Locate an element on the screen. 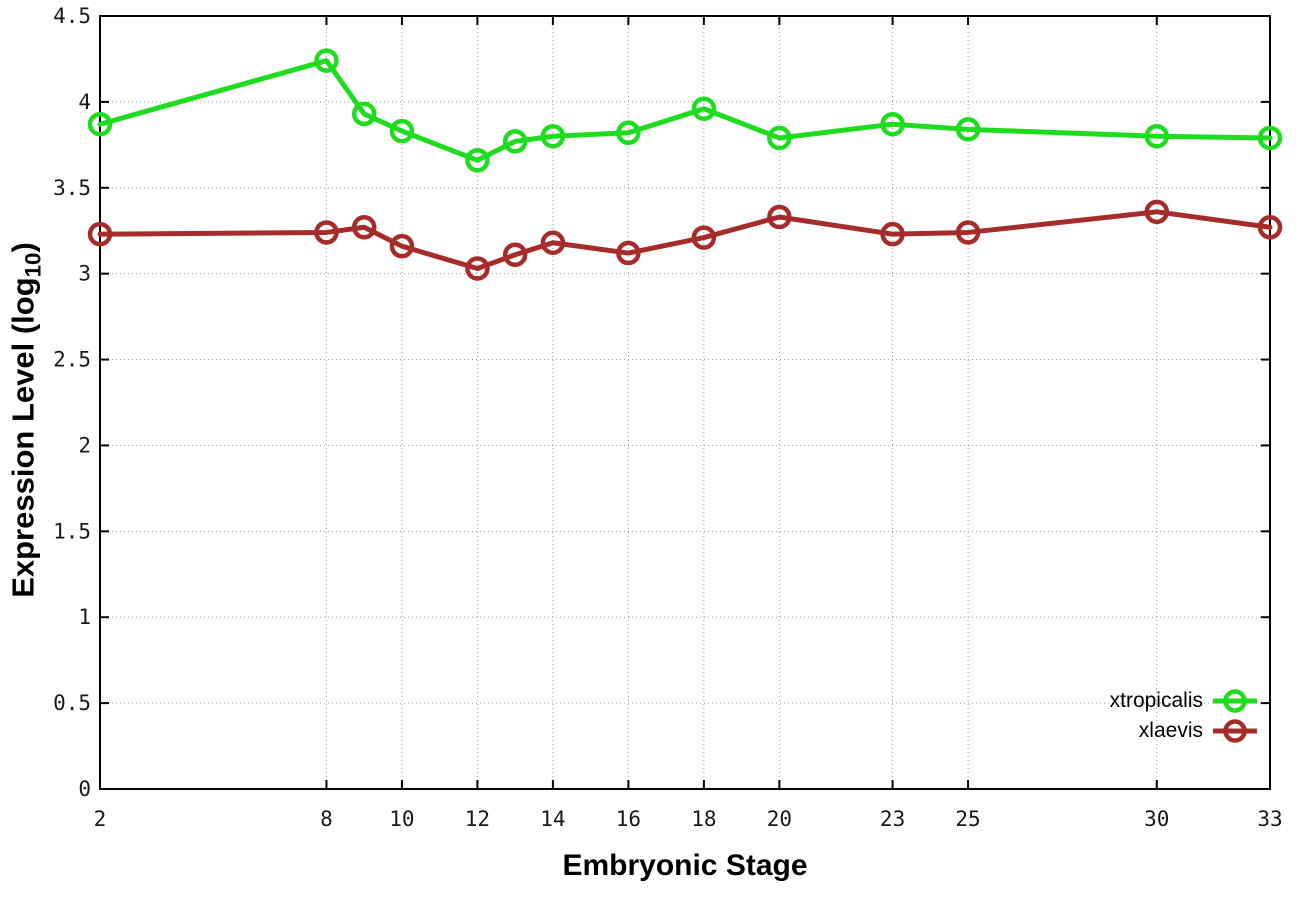  y-tick-label: 2.5 is located at coordinates (72, 360).